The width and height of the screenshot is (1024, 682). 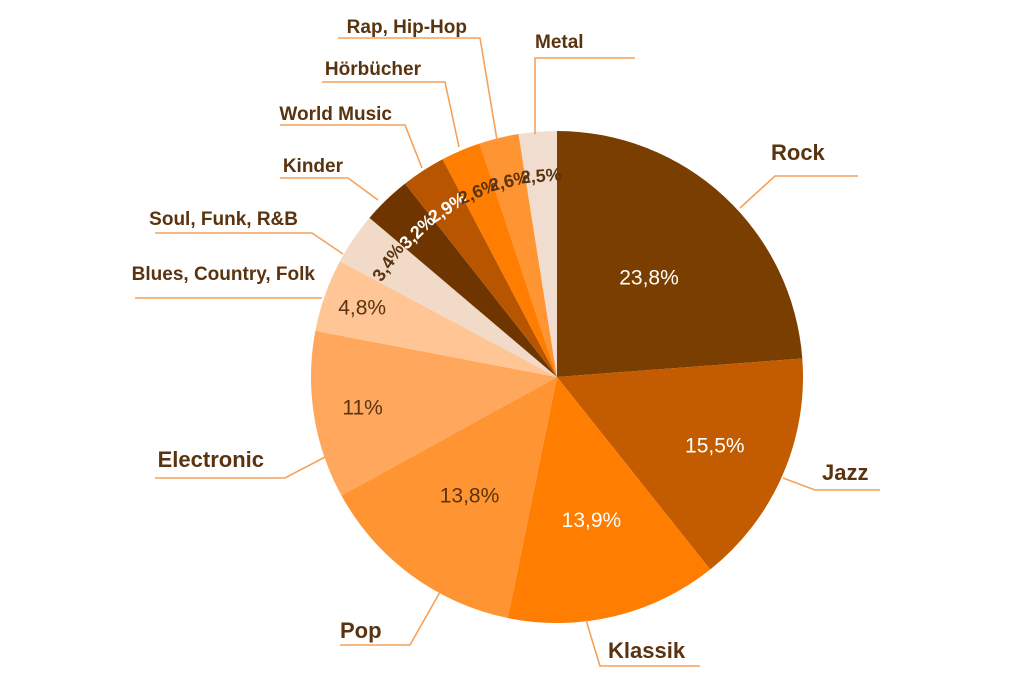 What do you see at coordinates (390, 618) in the screenshot?
I see `leader-line-pop` at bounding box center [390, 618].